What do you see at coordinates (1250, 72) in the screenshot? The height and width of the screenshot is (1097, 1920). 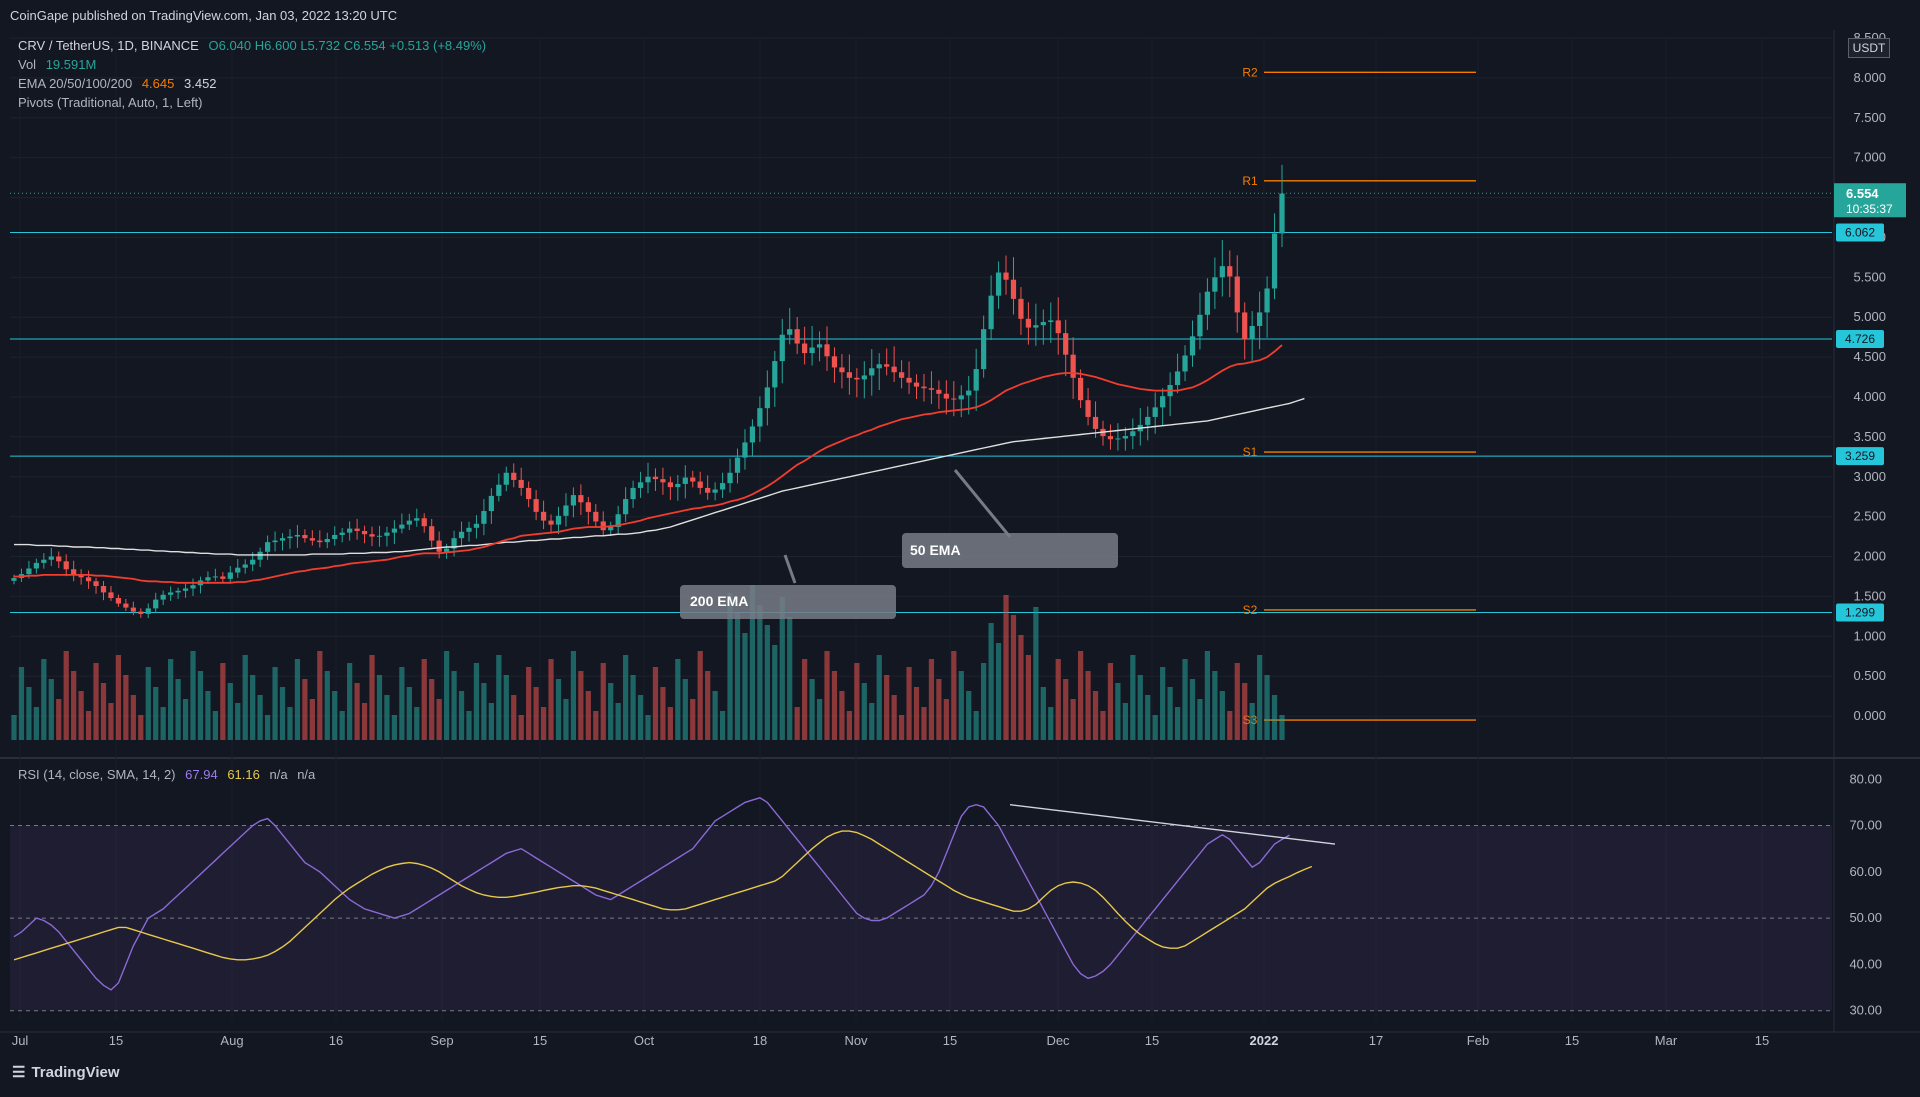 I see `pivot-label: R2` at bounding box center [1250, 72].